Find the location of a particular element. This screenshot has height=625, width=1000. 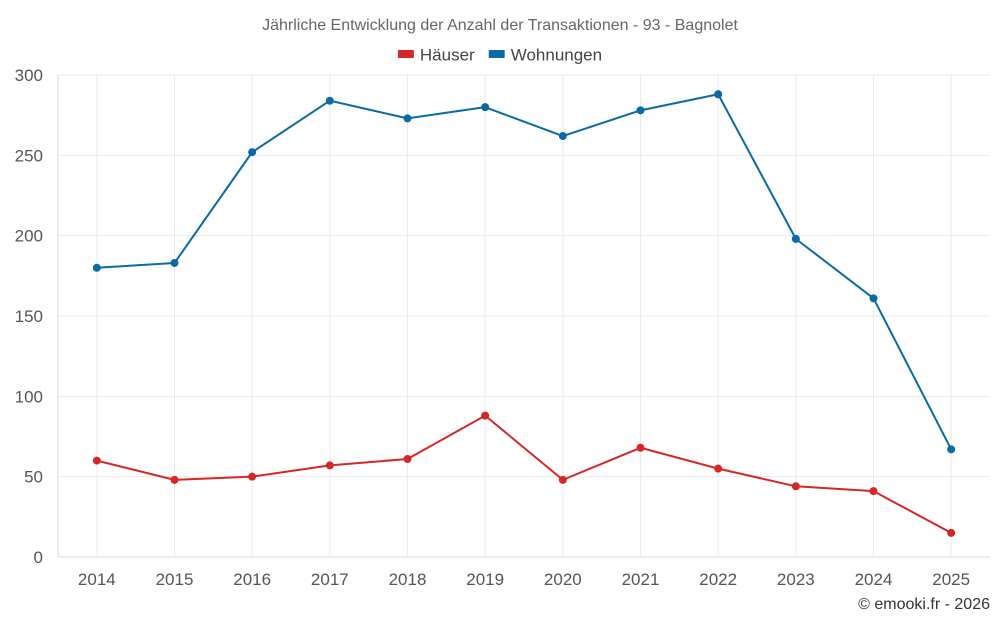

x-tick-label: 2025 is located at coordinates (951, 579).